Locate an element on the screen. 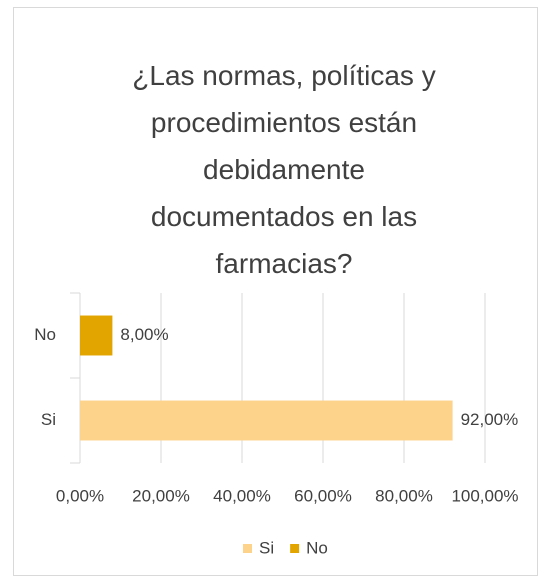  y-tick-label: No is located at coordinates (45, 334).